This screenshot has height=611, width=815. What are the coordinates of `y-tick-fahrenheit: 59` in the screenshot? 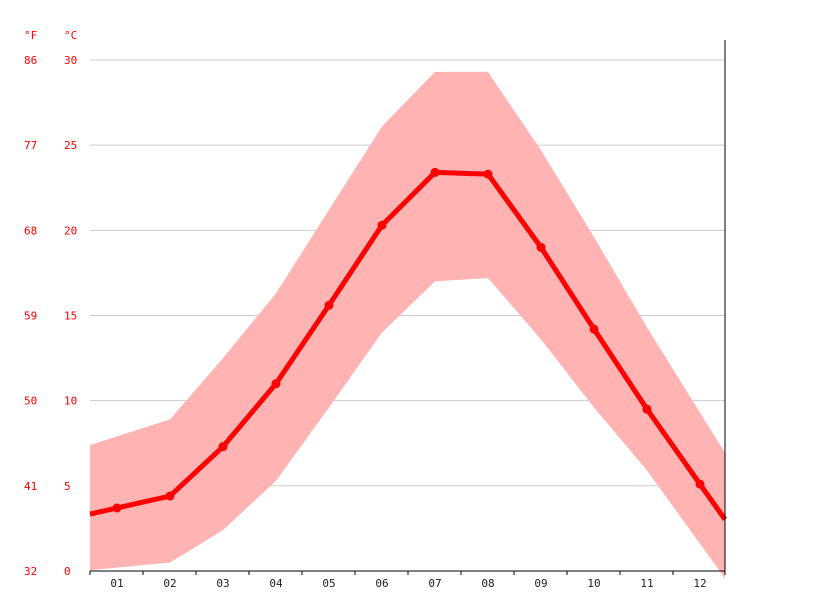 It's located at (30, 316).